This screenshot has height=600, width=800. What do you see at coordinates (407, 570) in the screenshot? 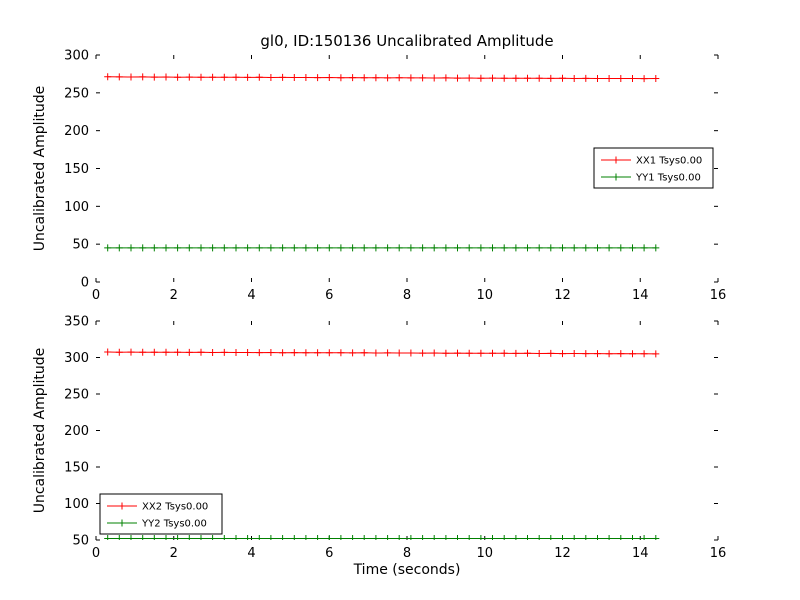
I see `x-axis-label: Time (seconds)` at bounding box center [407, 570].